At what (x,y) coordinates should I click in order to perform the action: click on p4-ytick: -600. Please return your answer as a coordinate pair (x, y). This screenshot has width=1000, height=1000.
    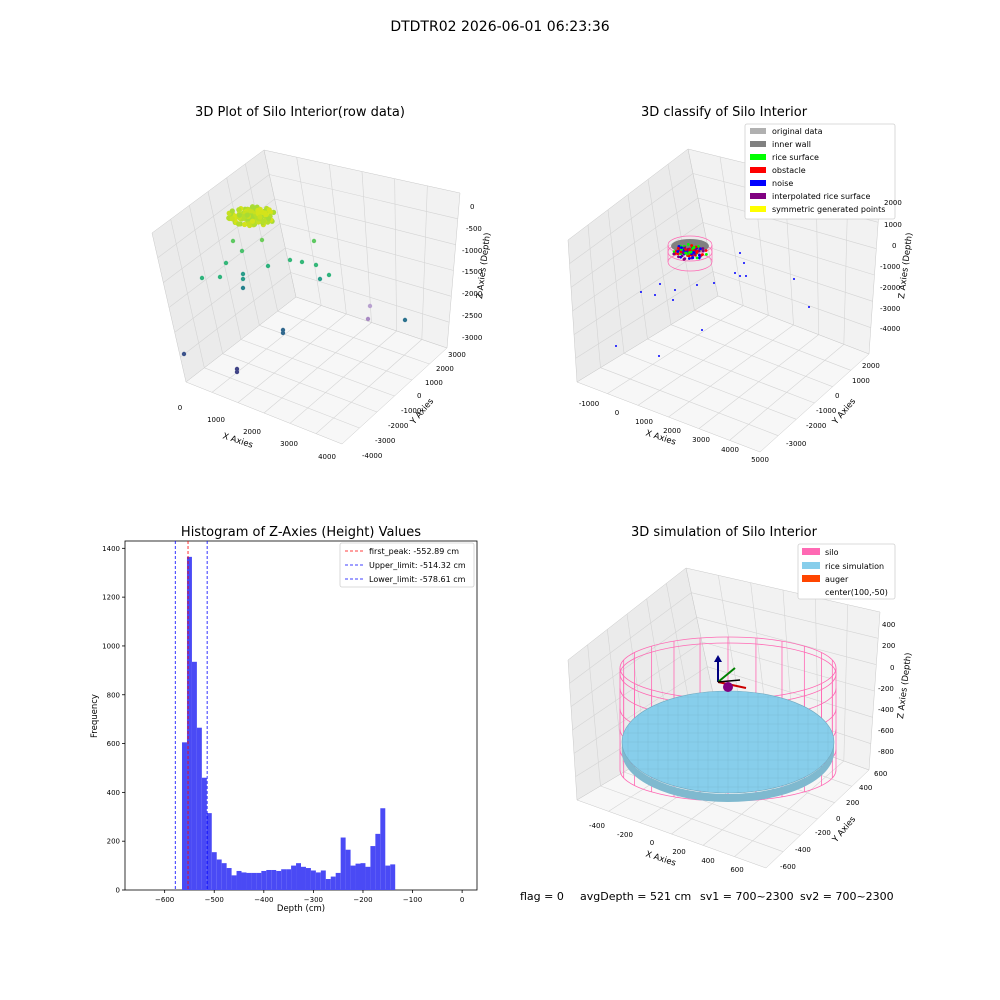
    Looking at the image, I should click on (788, 867).